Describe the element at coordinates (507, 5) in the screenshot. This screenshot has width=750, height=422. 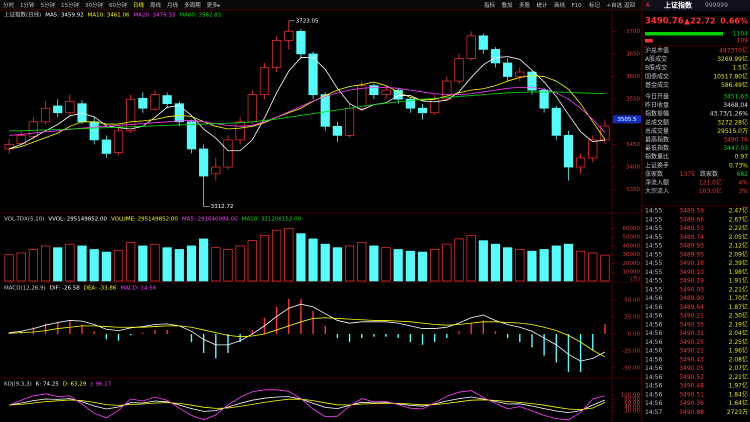
I see `tool-button: 叠加` at that location.